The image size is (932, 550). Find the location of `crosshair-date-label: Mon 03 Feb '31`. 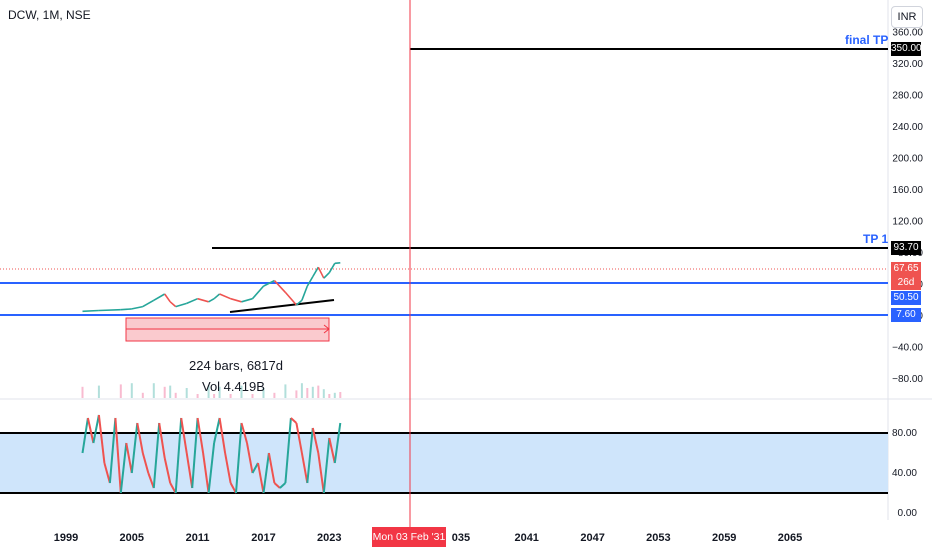

crosshair-date-label: Mon 03 Feb '31 is located at coordinates (409, 537).